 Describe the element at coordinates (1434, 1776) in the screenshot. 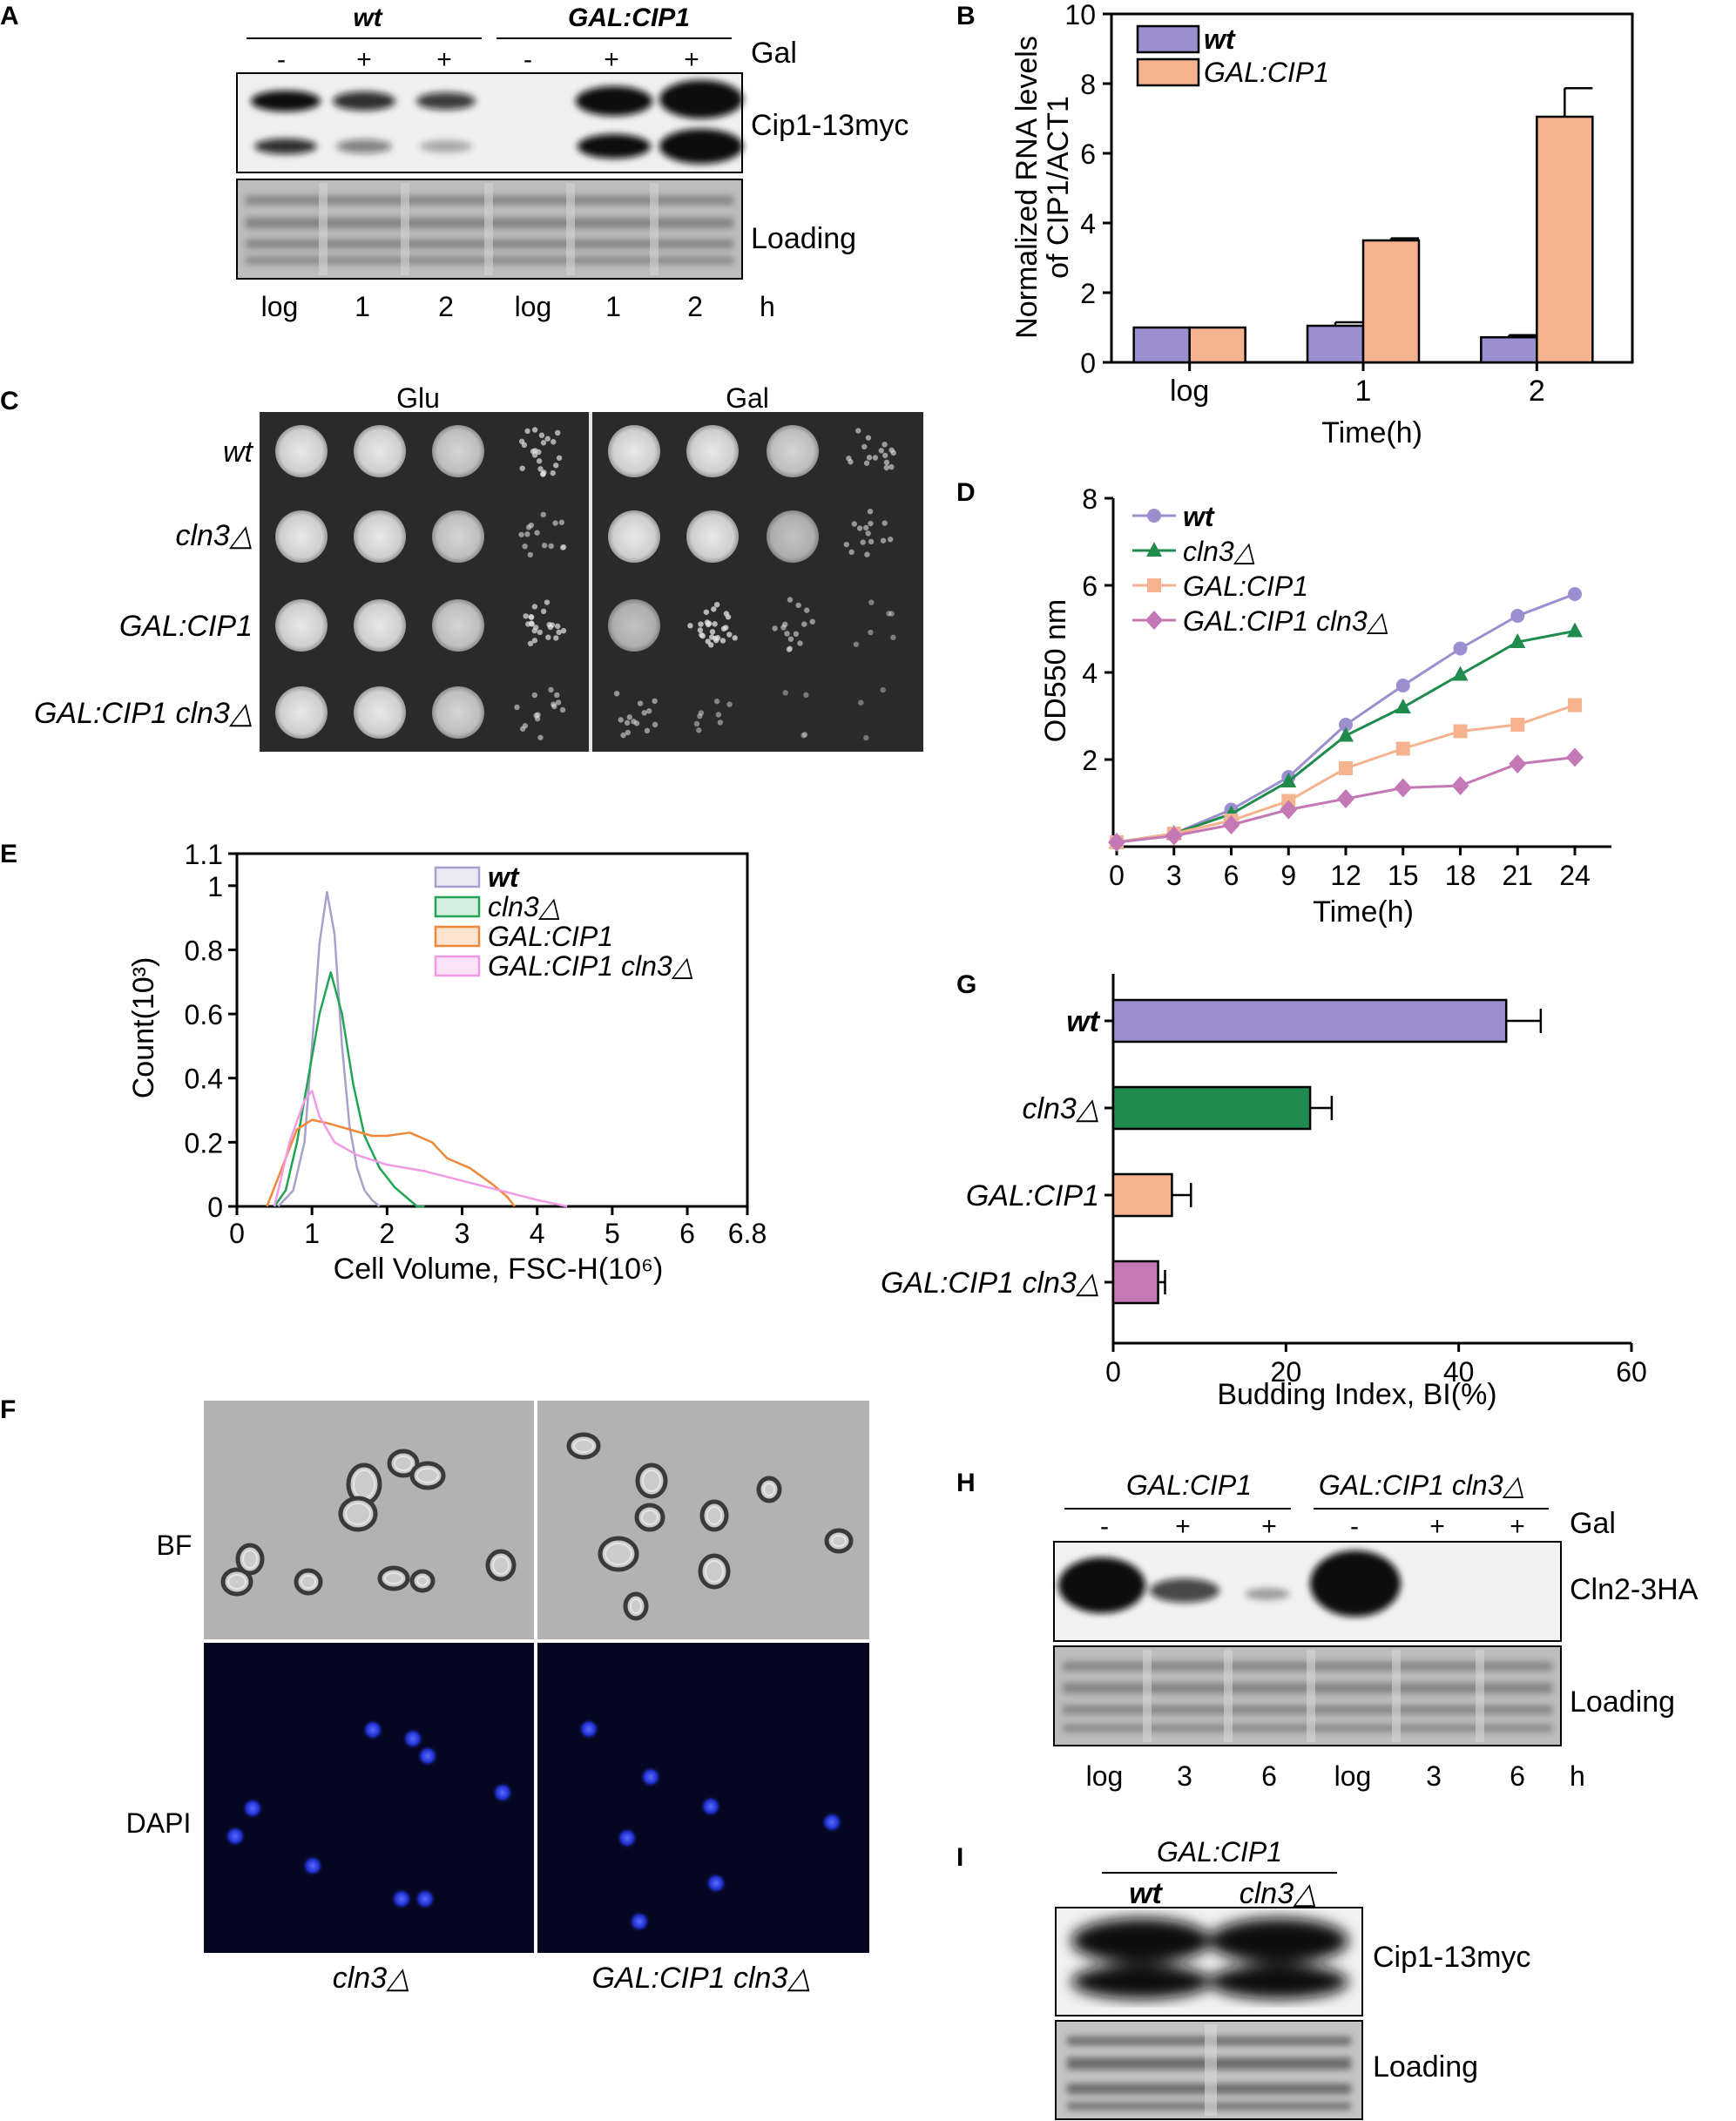

I see `h-time-5: 3` at that location.